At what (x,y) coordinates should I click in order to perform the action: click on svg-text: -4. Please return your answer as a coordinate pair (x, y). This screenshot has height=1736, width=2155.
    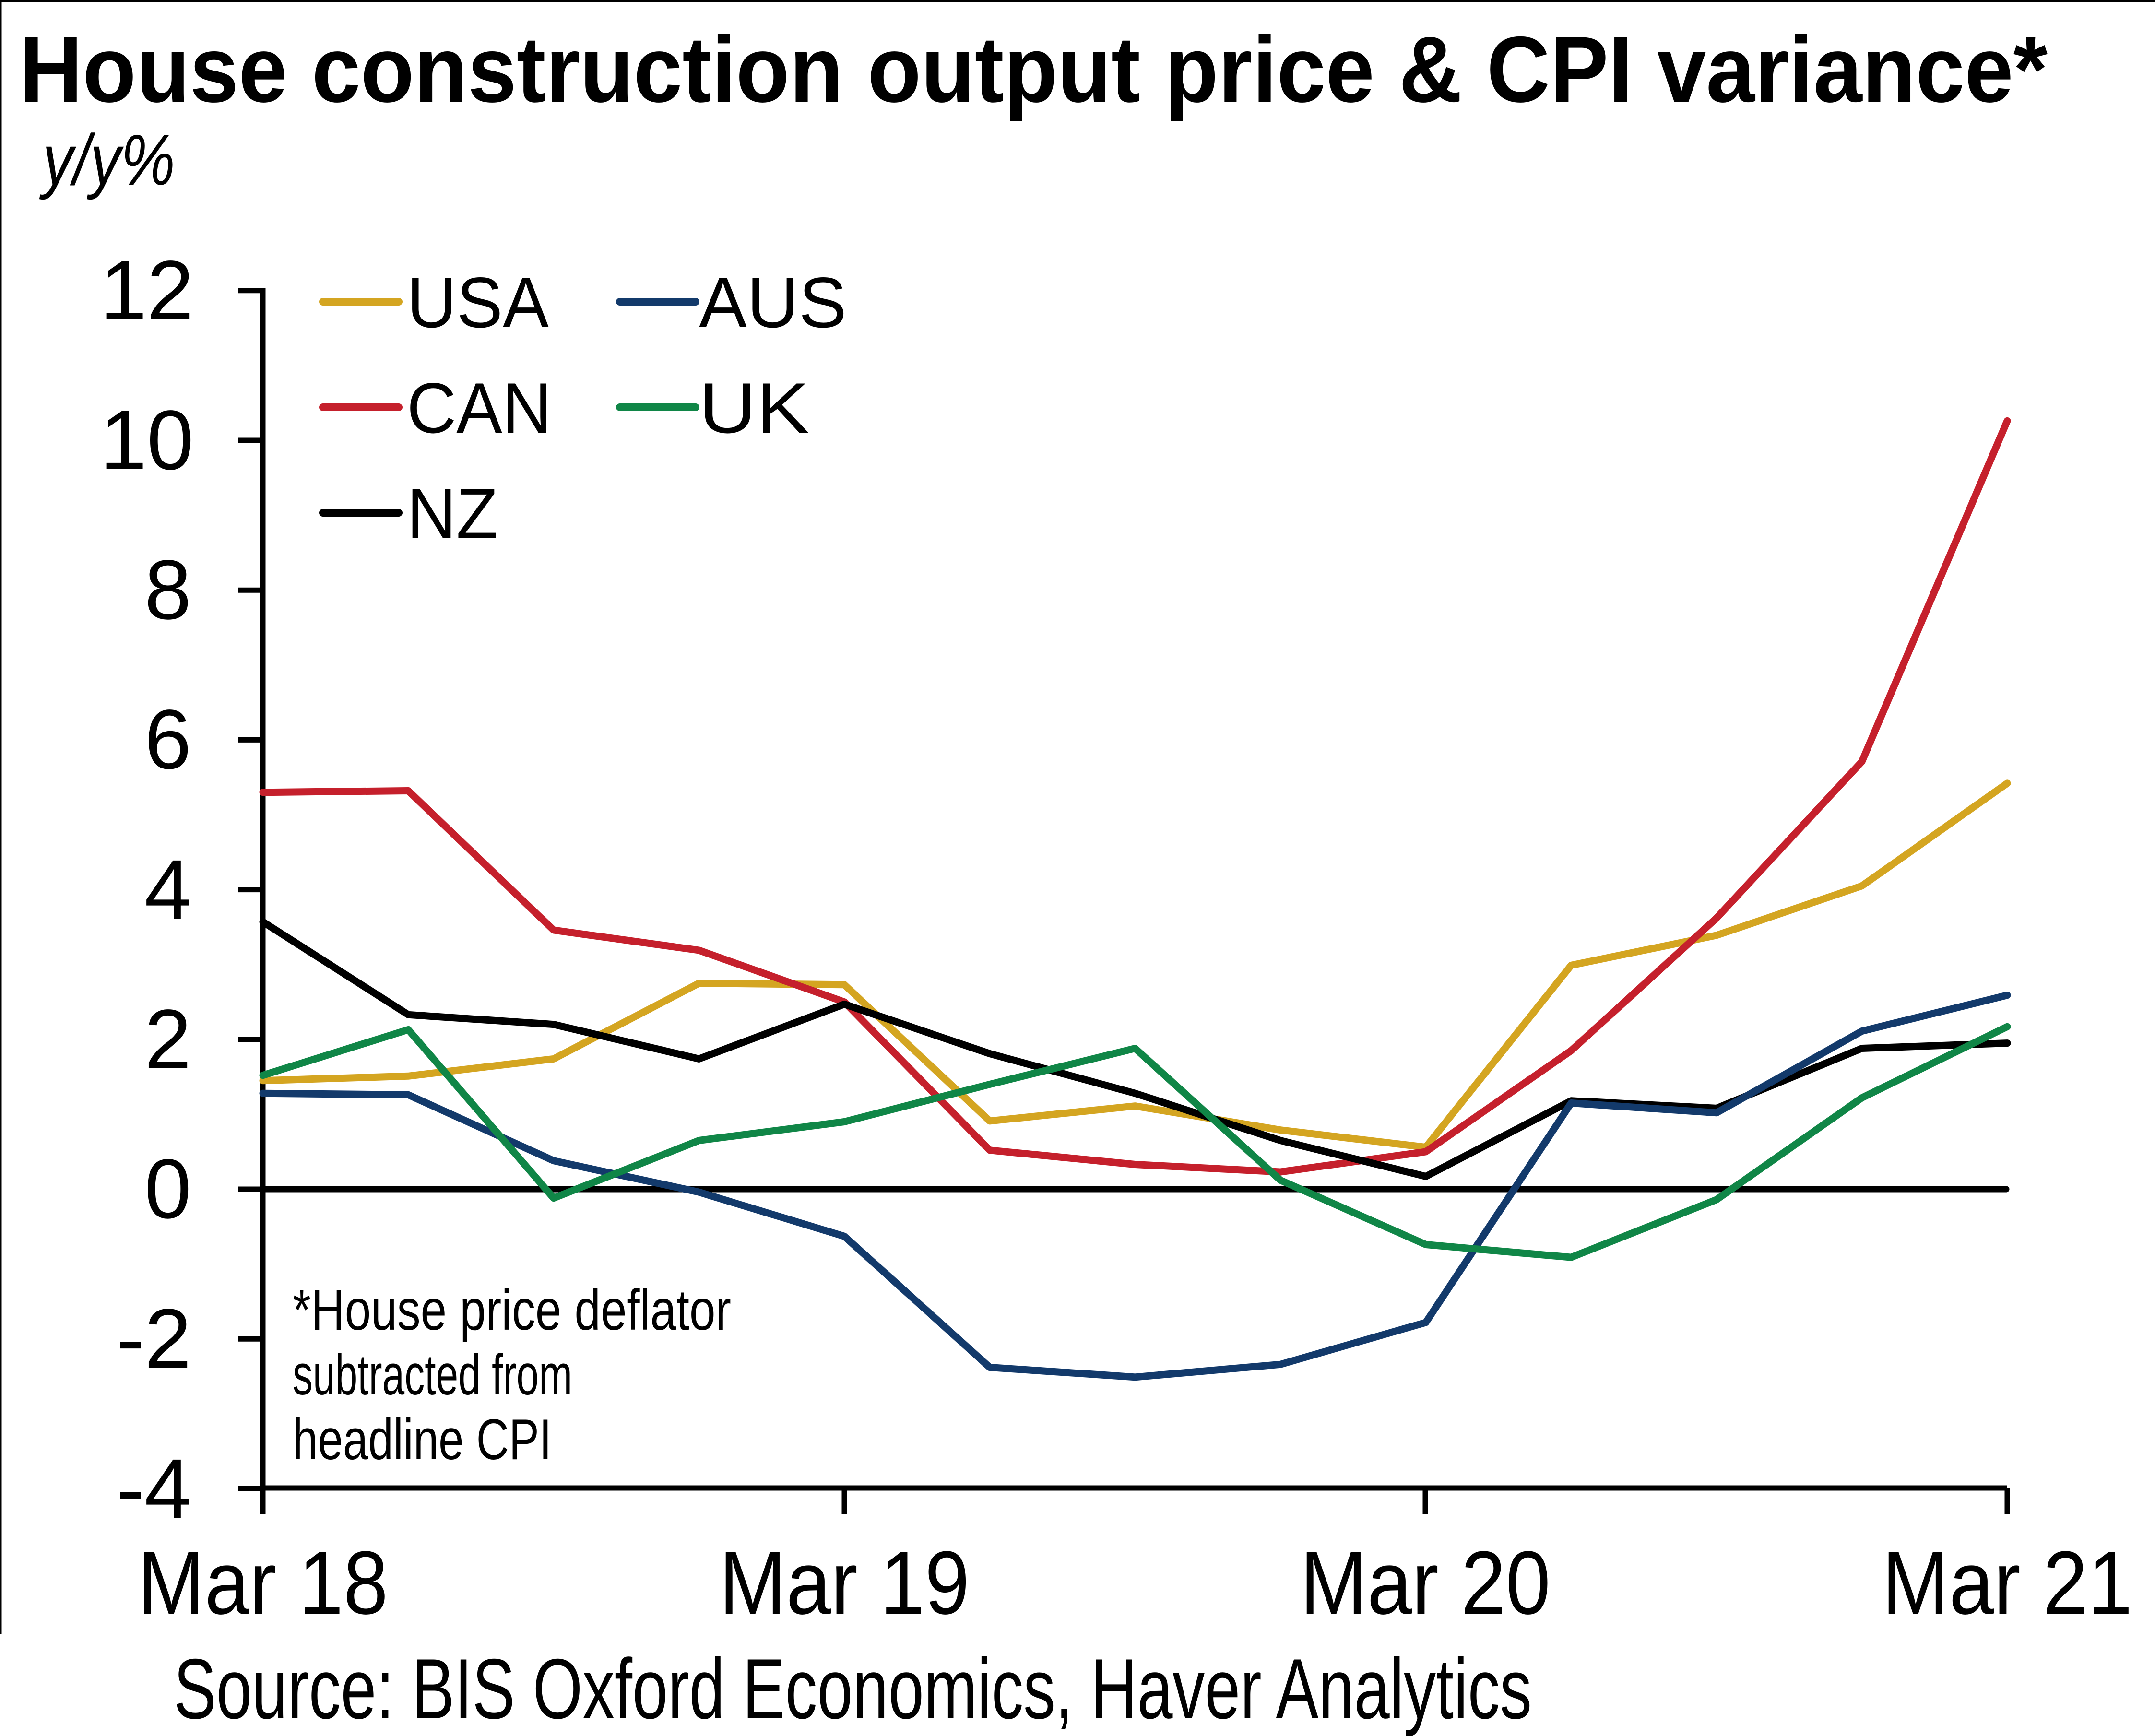
    Looking at the image, I should click on (154, 1489).